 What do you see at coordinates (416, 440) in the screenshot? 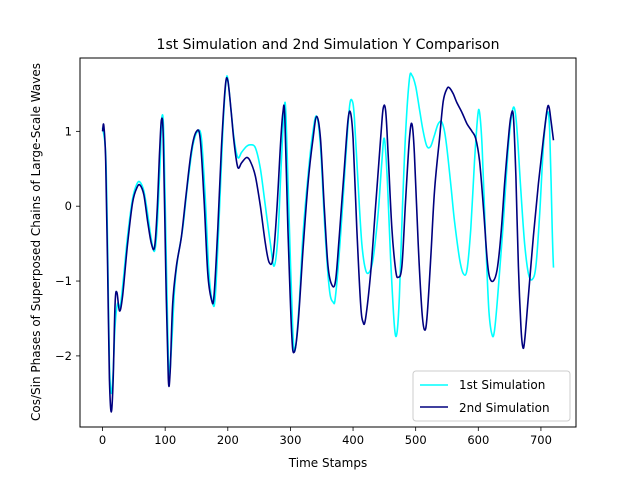
I see `x-tick-label: 500` at bounding box center [416, 440].